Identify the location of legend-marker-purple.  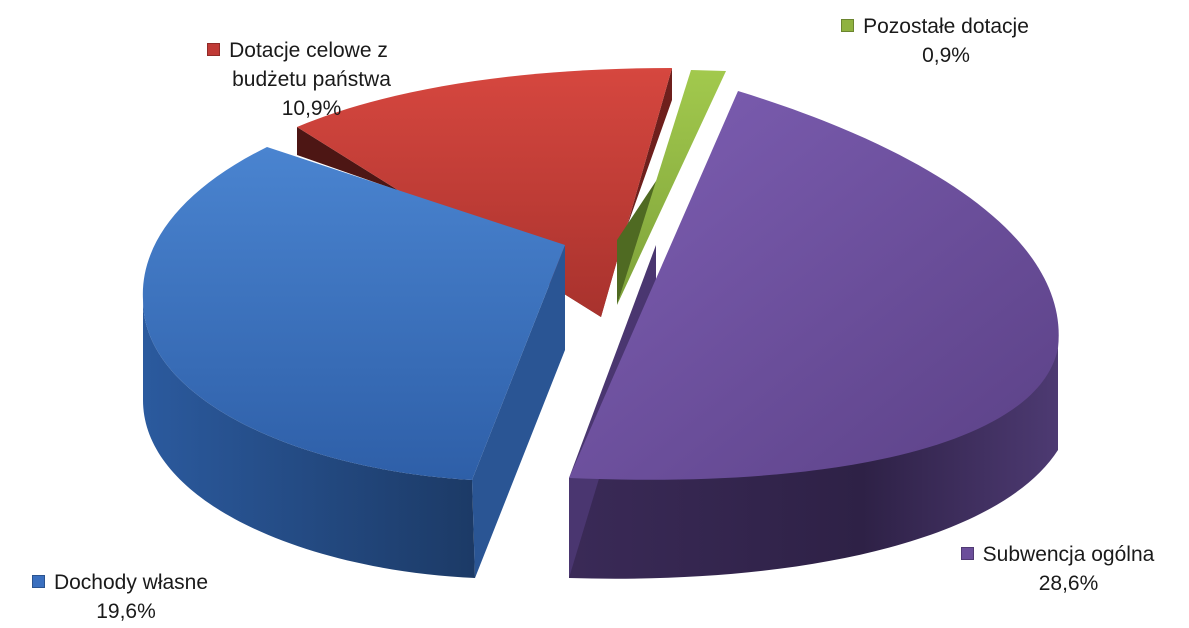
(967, 553).